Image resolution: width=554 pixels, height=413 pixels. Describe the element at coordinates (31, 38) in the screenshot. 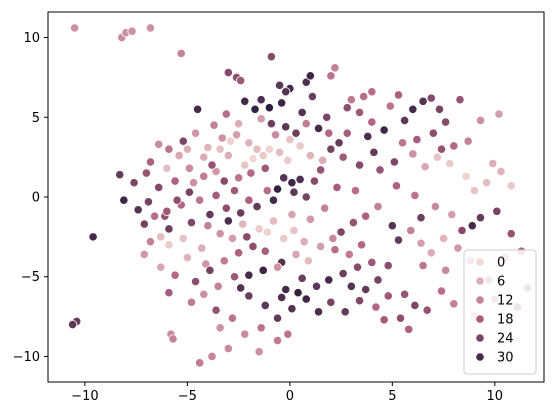

I see `y-tick-label: 10` at that location.